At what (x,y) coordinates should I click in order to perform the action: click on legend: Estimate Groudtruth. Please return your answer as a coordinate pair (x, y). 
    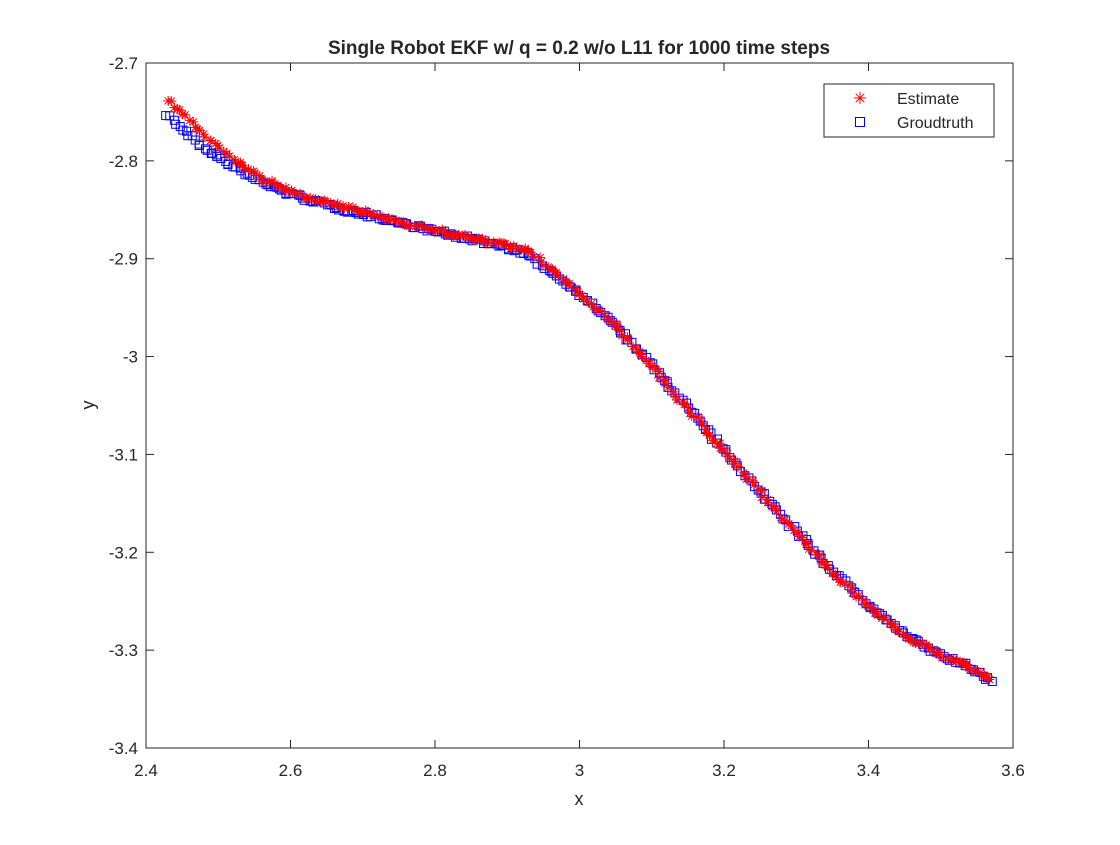
    Looking at the image, I should click on (909, 110).